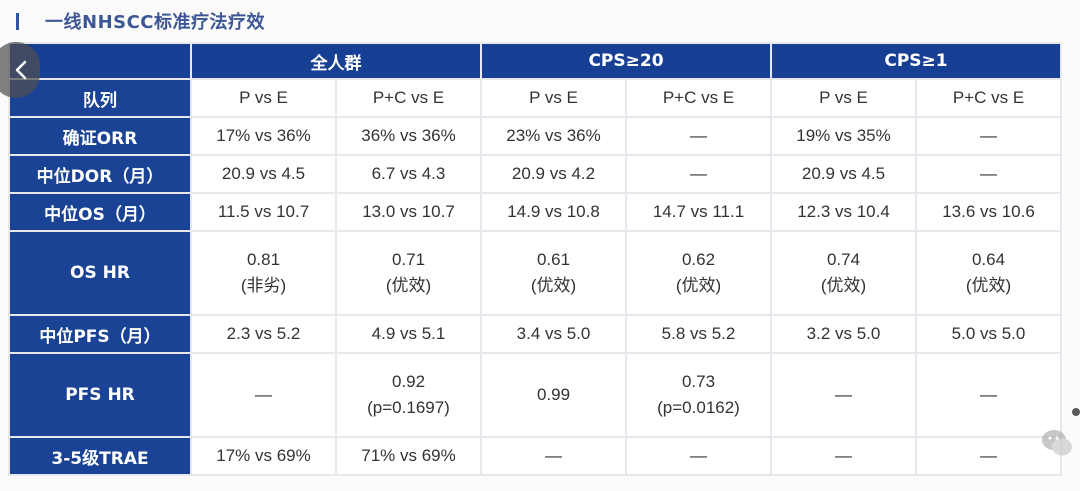 This screenshot has height=491, width=1080. What do you see at coordinates (408, 273) in the screenshot?
I see `table-cell: 0.71 (优效)` at bounding box center [408, 273].